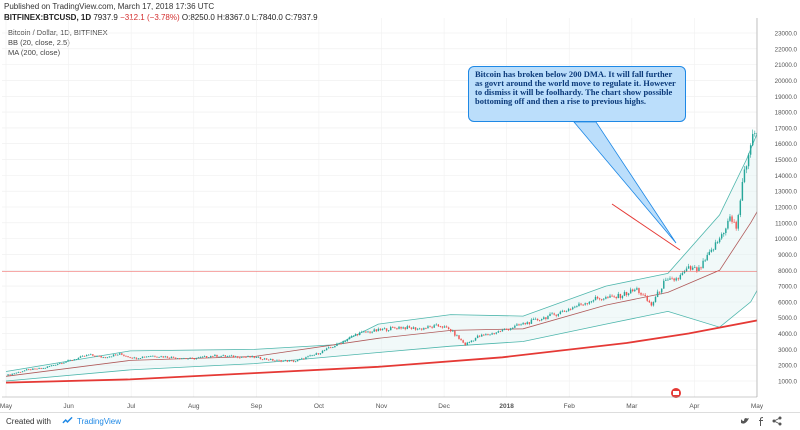 The image size is (800, 430). What do you see at coordinates (99, 421) in the screenshot?
I see `tradingview-brand: TradingView` at bounding box center [99, 421].